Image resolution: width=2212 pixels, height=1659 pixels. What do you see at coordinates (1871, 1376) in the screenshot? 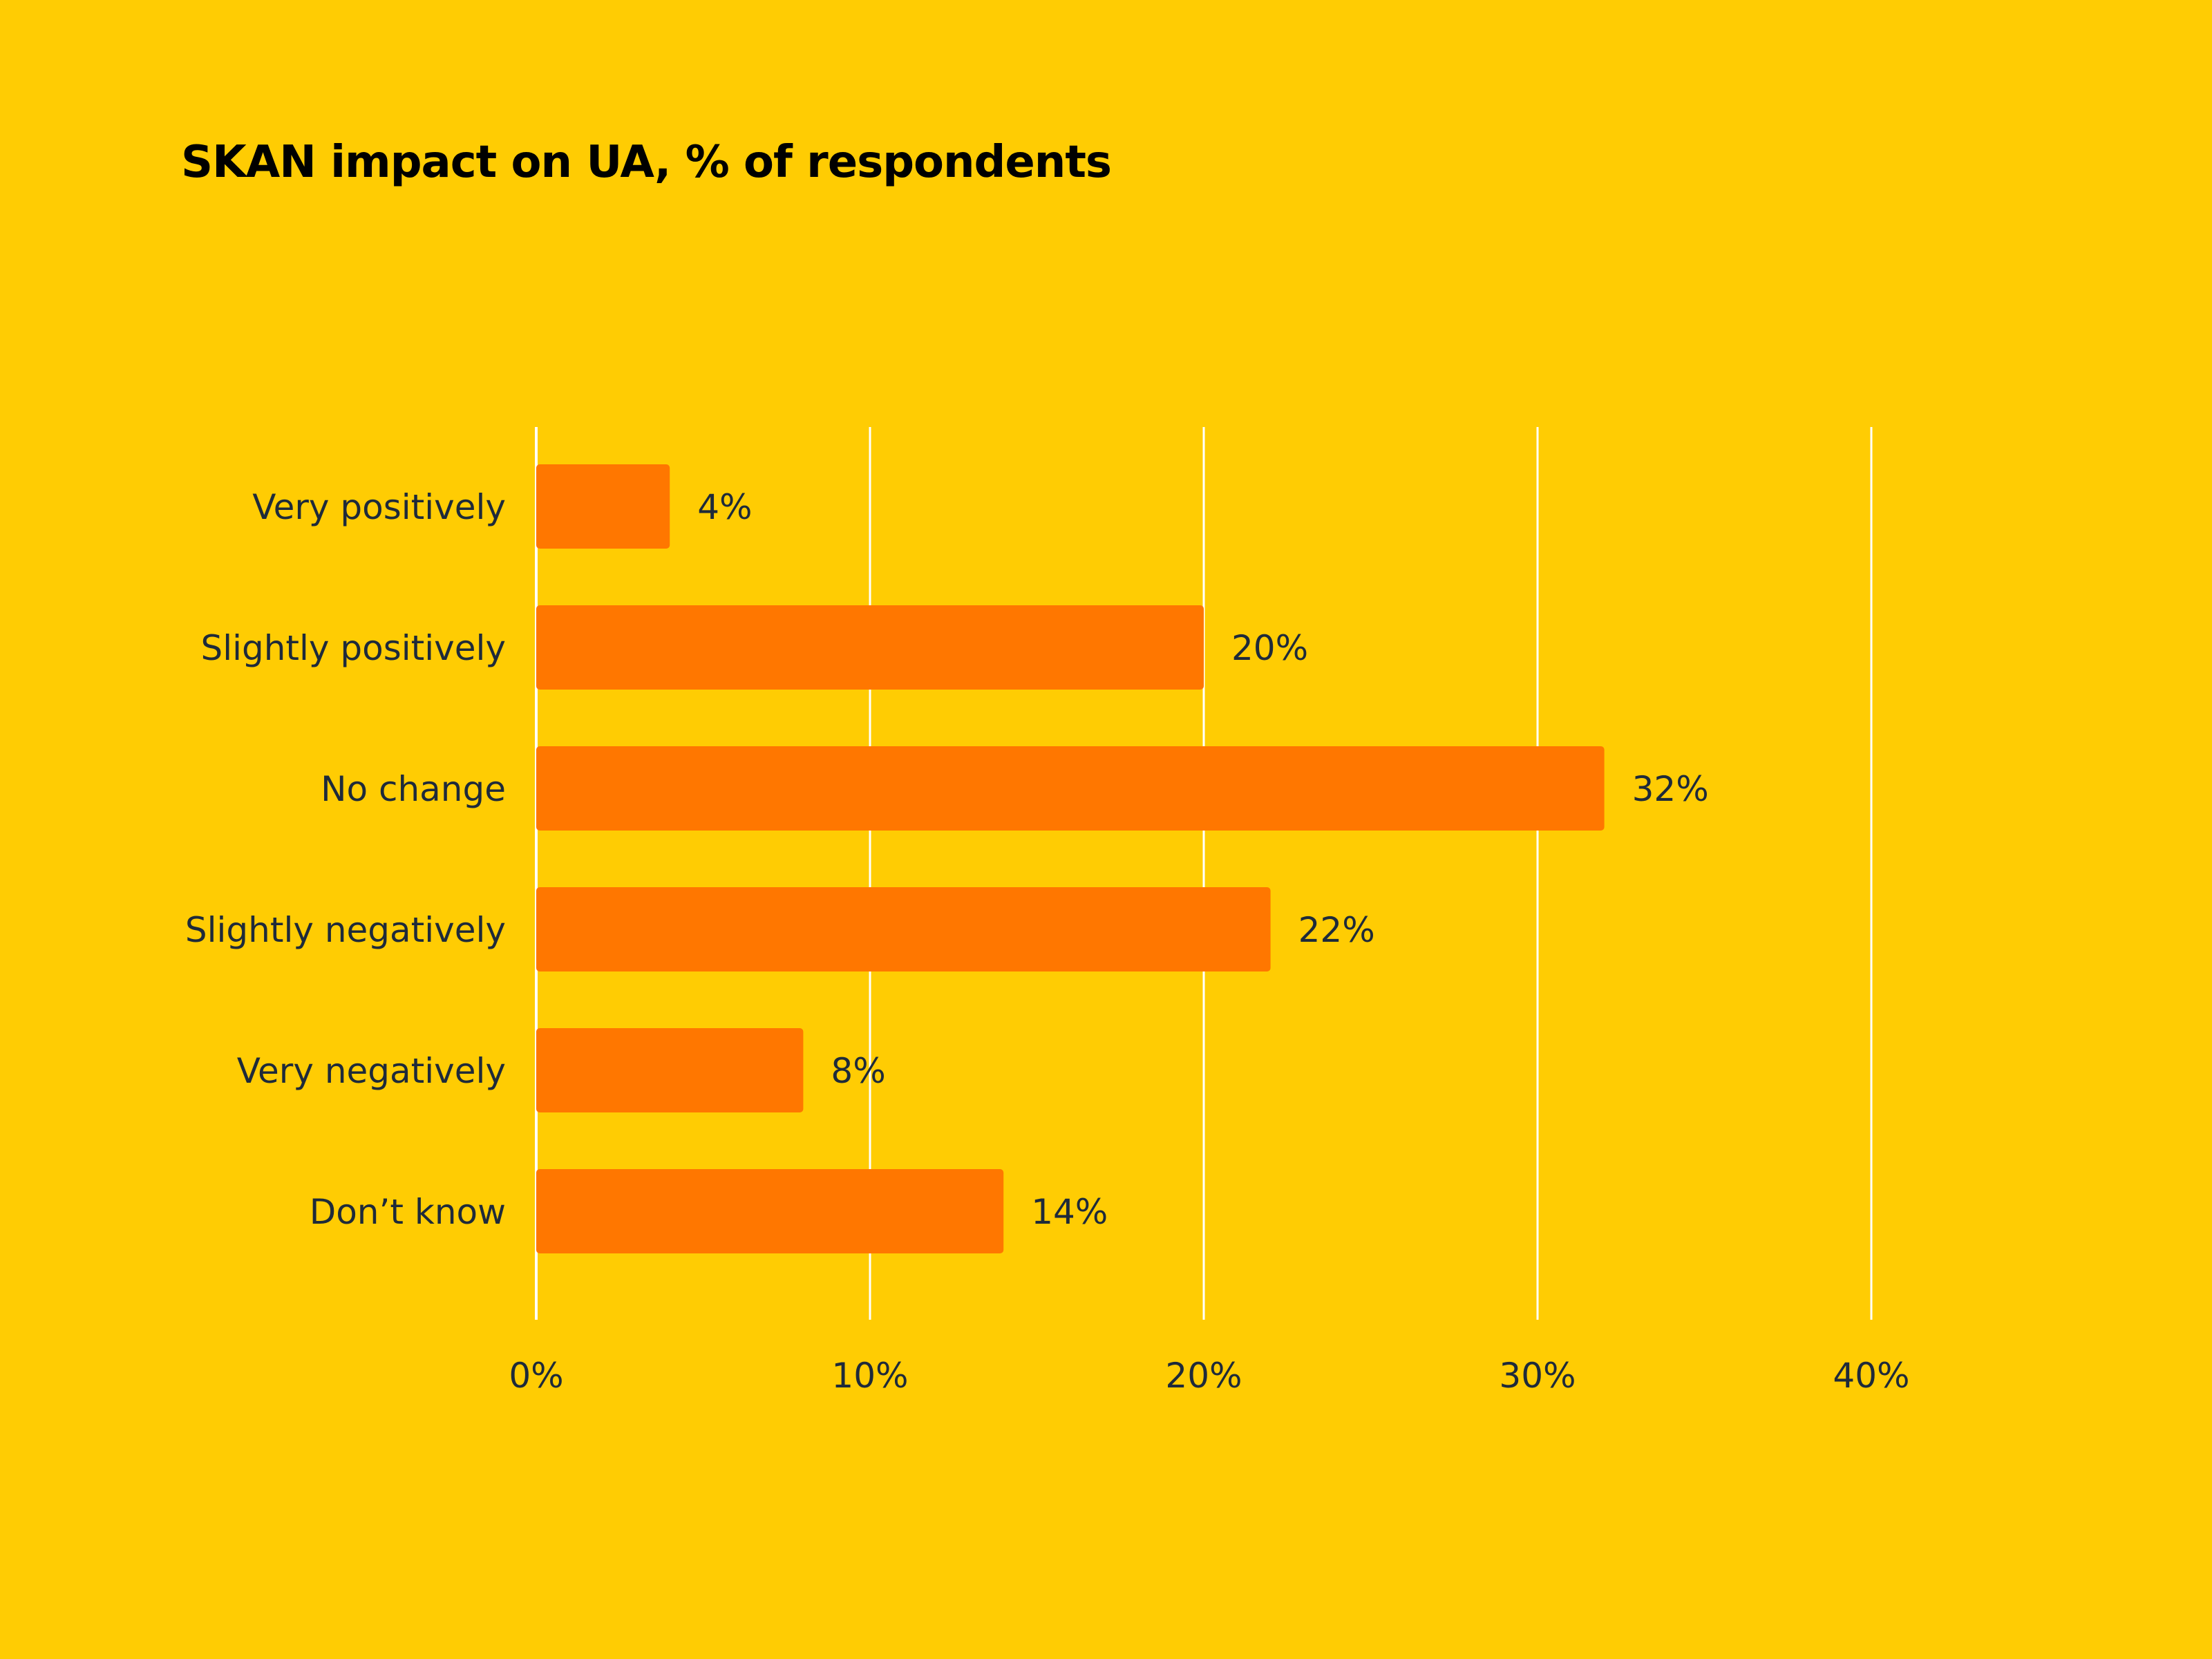
I see `x-tick-label: 40%` at bounding box center [1871, 1376].